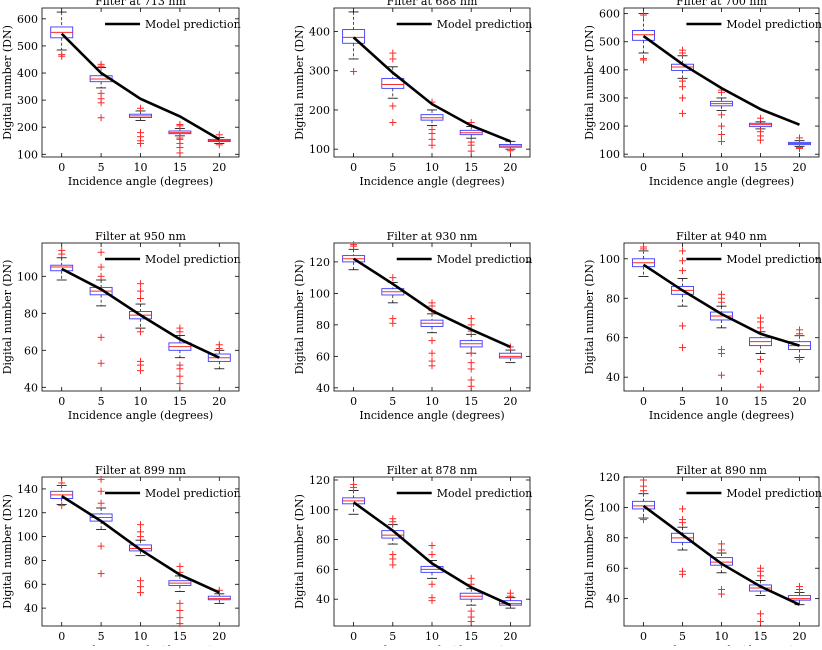  I want to click on chart-title: Filter at 930 nm, so click(432, 236).